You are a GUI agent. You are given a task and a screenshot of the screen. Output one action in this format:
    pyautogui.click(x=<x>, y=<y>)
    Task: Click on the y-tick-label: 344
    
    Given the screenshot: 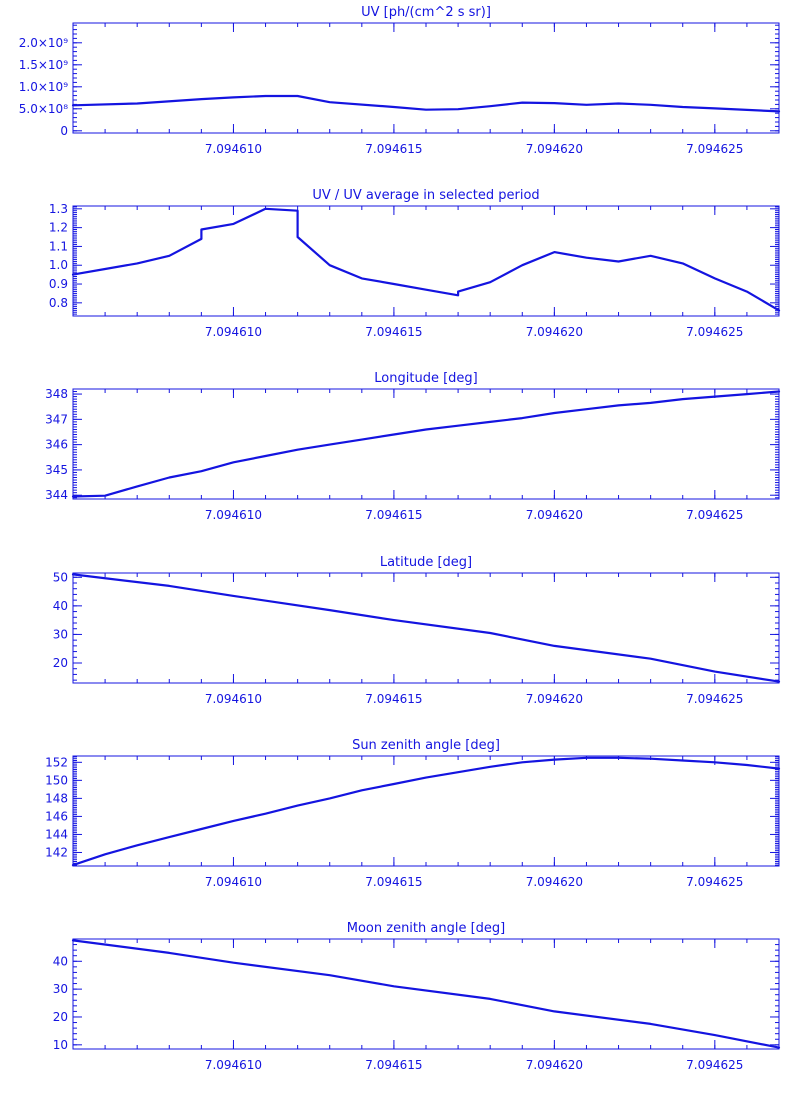 What is the action you would take?
    pyautogui.click(x=56, y=495)
    